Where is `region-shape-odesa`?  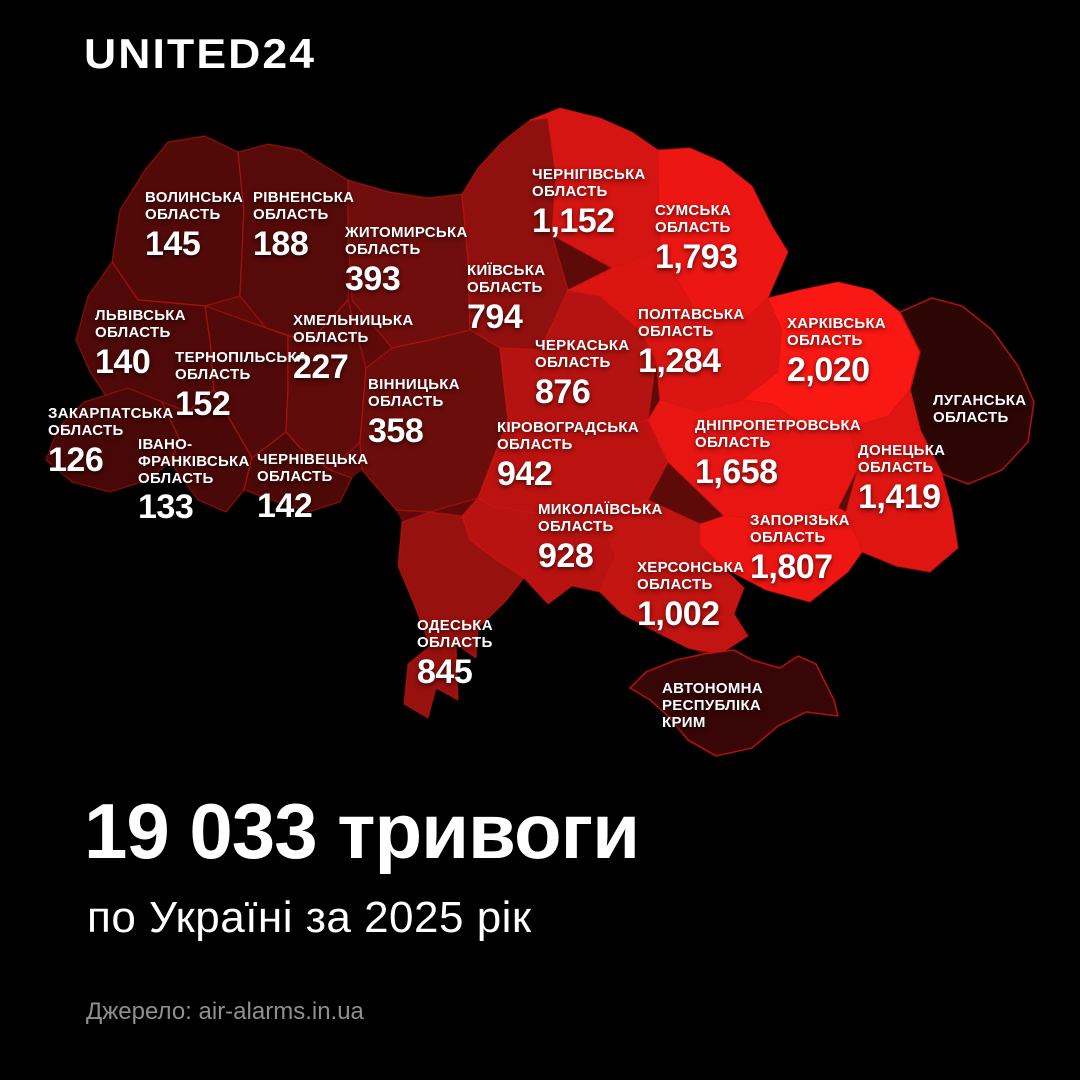
region-shape-odesa is located at coordinates (461, 615).